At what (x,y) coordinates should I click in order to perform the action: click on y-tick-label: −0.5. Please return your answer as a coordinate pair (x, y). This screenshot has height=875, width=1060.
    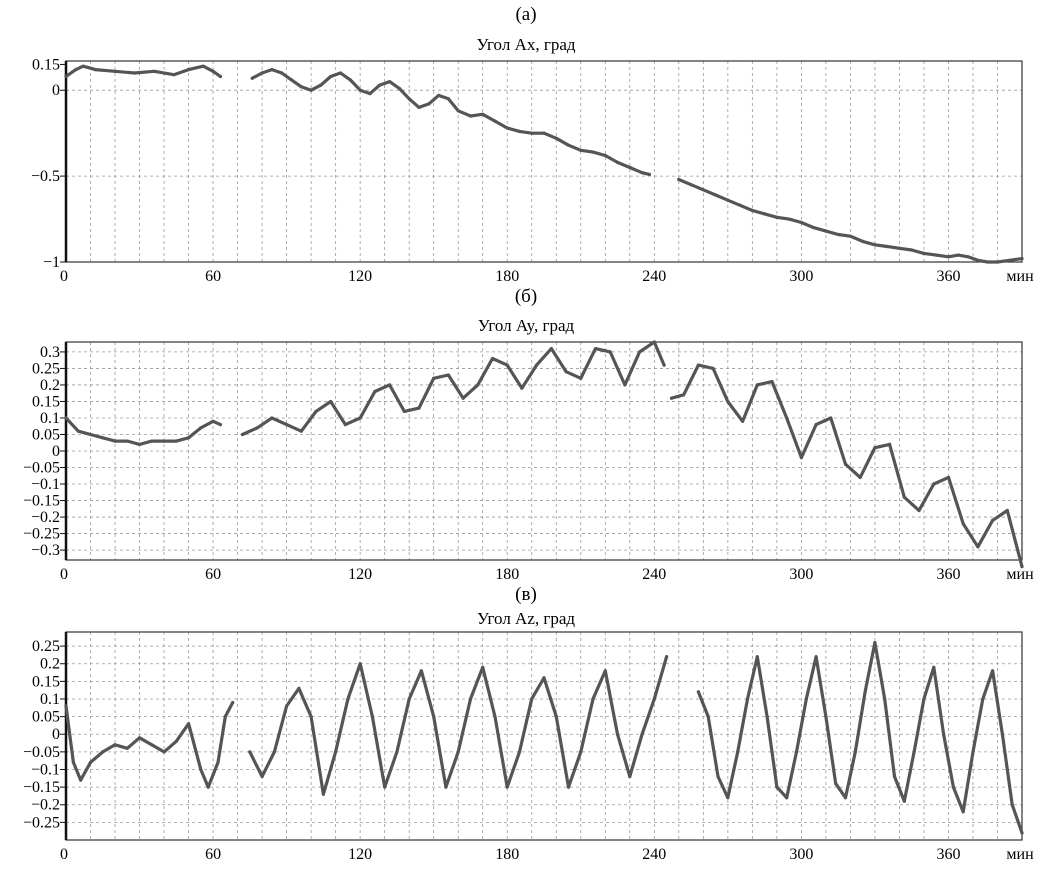
    Looking at the image, I should click on (45, 176).